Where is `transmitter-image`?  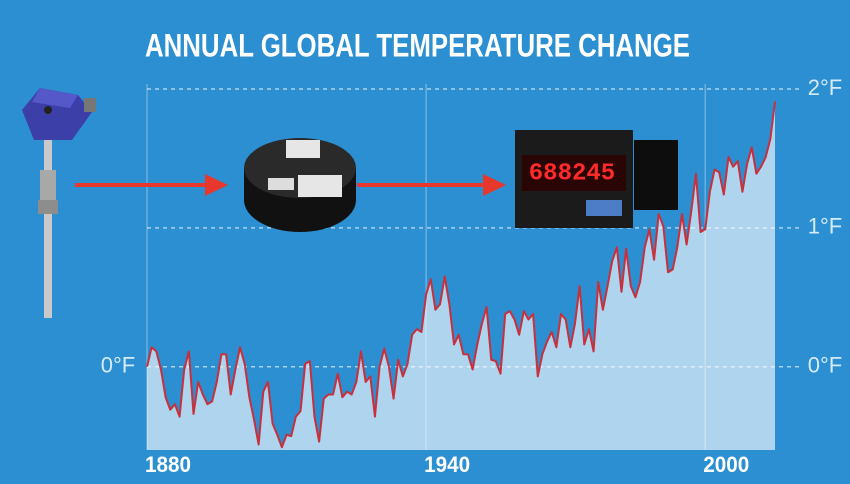
transmitter-image is located at coordinates (300, 185).